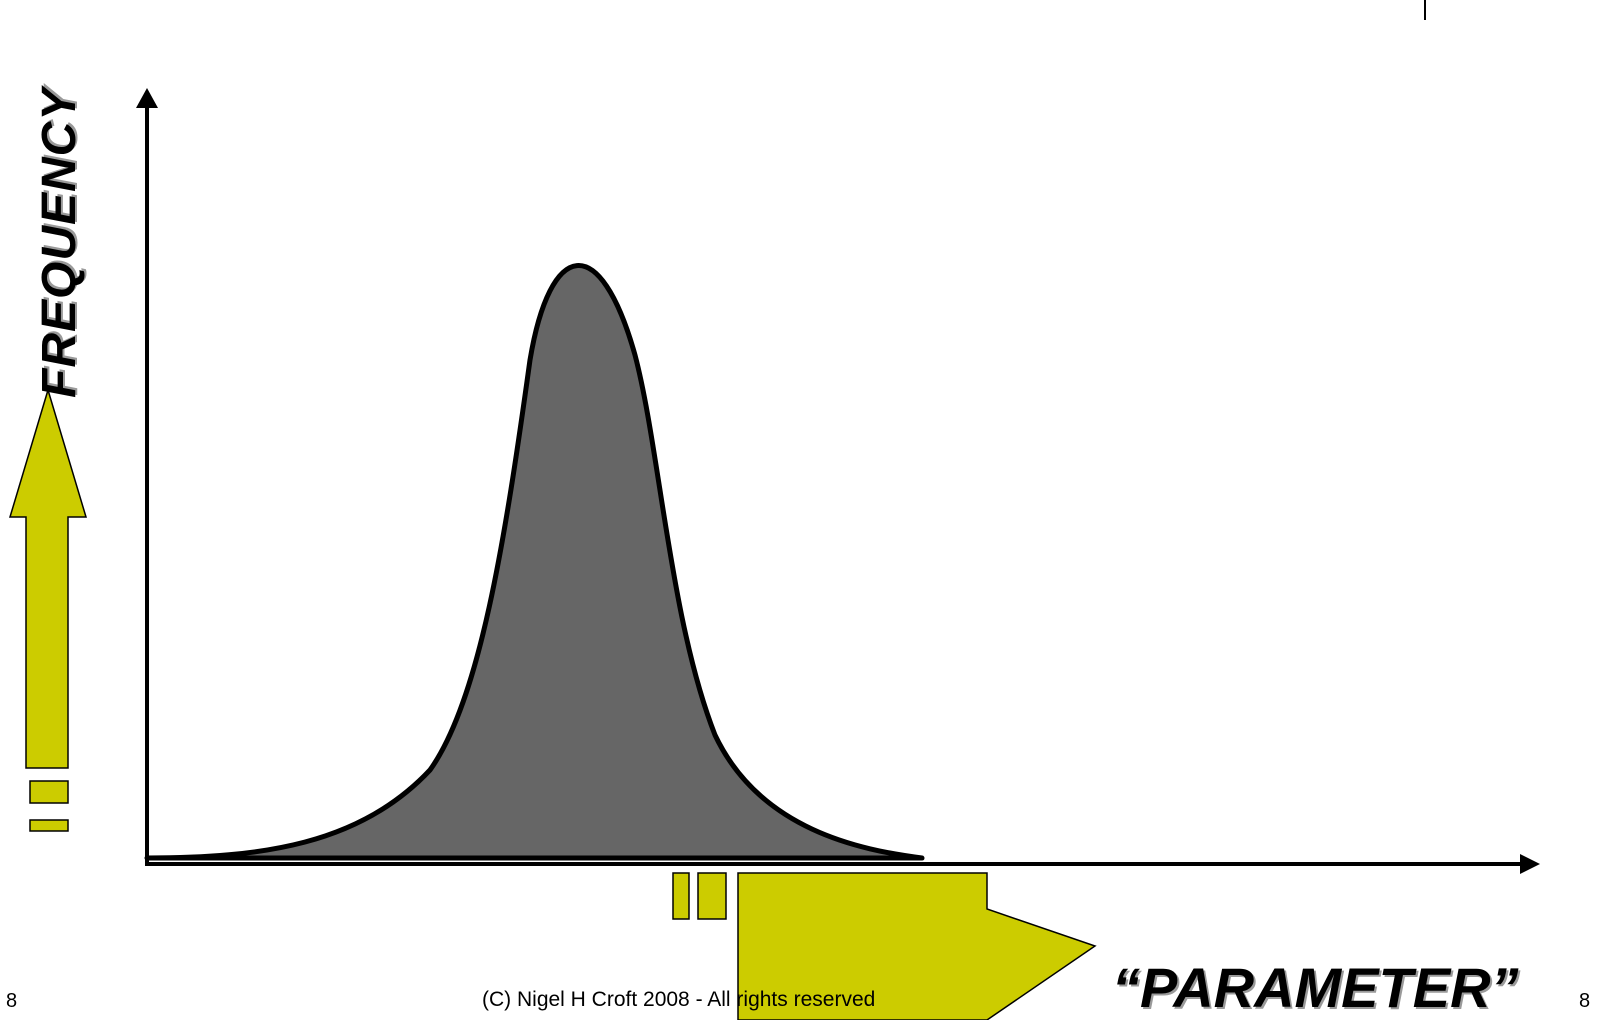  Describe the element at coordinates (1585, 1001) in the screenshot. I see `page-number-right: 8` at that location.